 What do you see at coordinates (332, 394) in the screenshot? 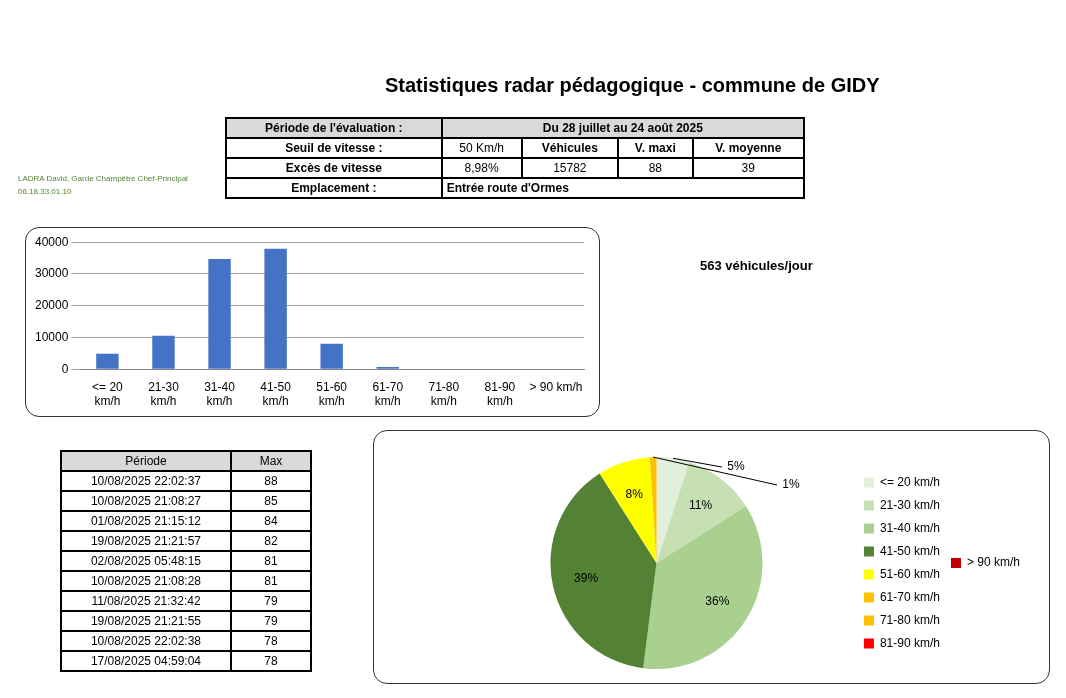
I see `x-tick-label: 51-60 km/h` at bounding box center [332, 394].